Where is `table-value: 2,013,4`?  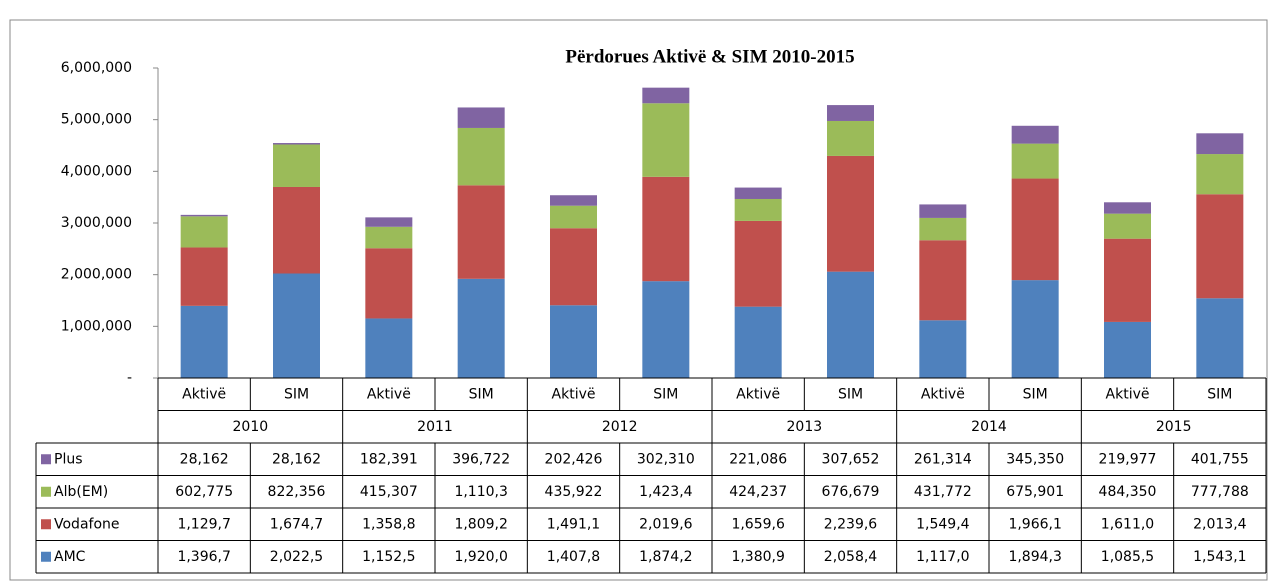
table-value: 2,013,4 is located at coordinates (1220, 524).